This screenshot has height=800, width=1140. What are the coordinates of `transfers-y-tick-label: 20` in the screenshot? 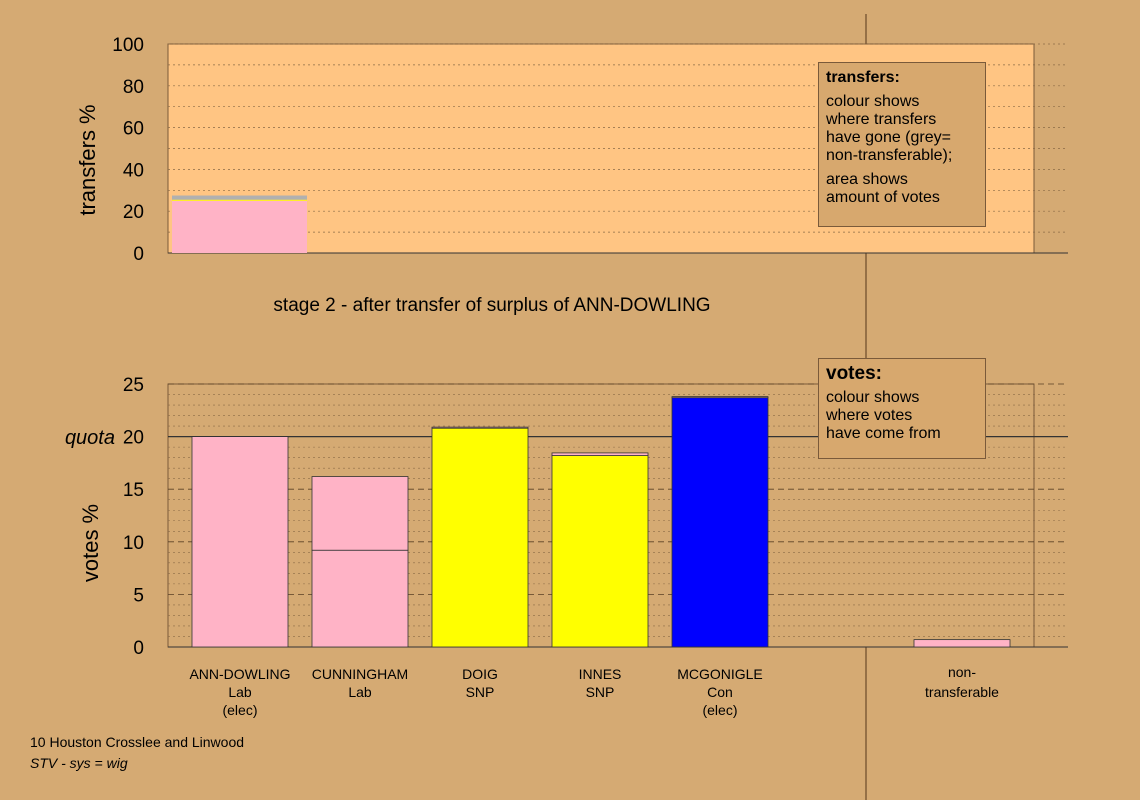 It's located at (133, 212).